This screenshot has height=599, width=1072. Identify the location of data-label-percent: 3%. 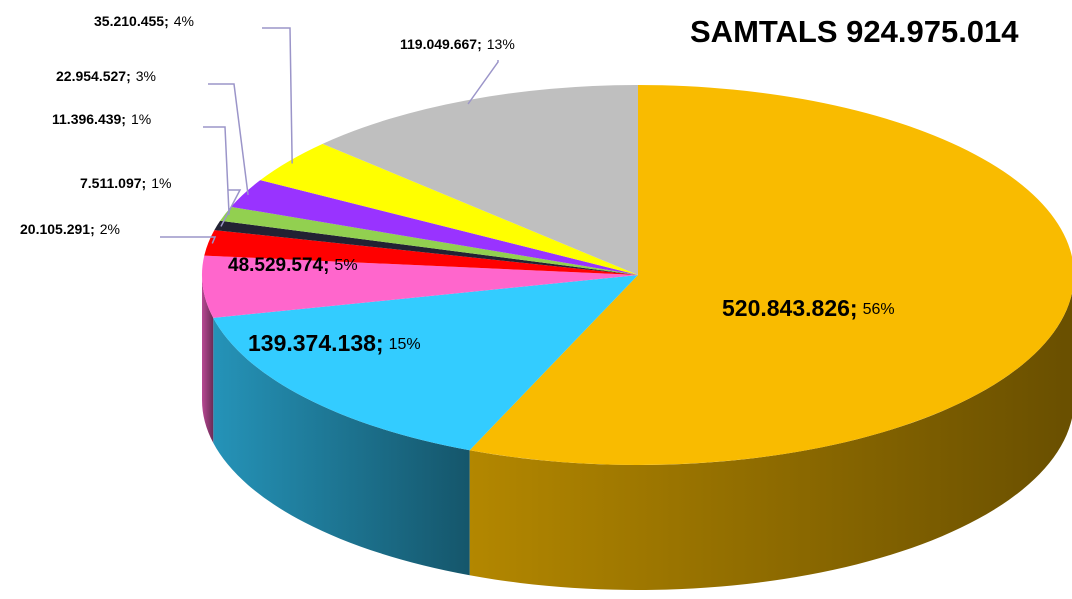
(146, 76).